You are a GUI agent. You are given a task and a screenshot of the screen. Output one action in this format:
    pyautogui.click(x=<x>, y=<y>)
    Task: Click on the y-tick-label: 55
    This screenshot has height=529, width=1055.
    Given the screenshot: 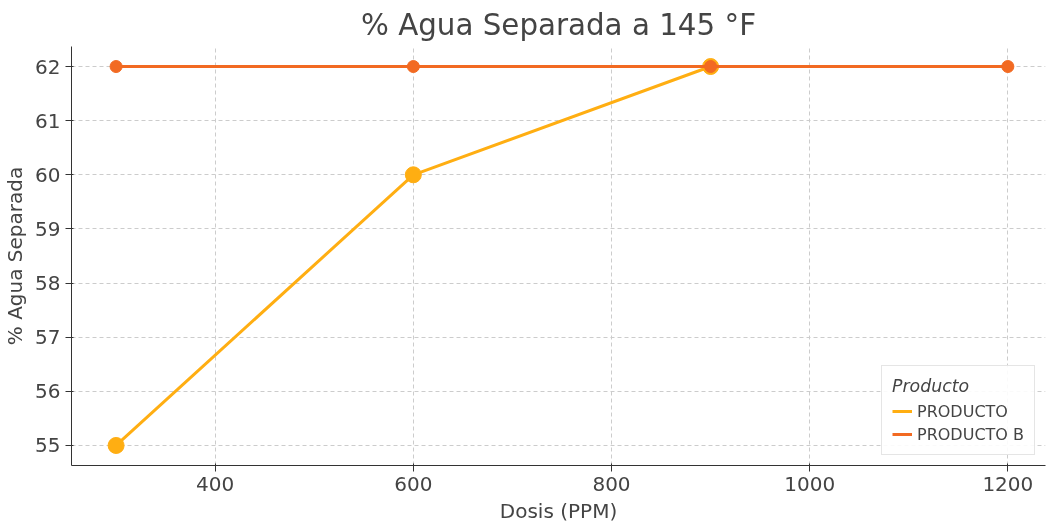 What is the action you would take?
    pyautogui.click(x=48, y=445)
    